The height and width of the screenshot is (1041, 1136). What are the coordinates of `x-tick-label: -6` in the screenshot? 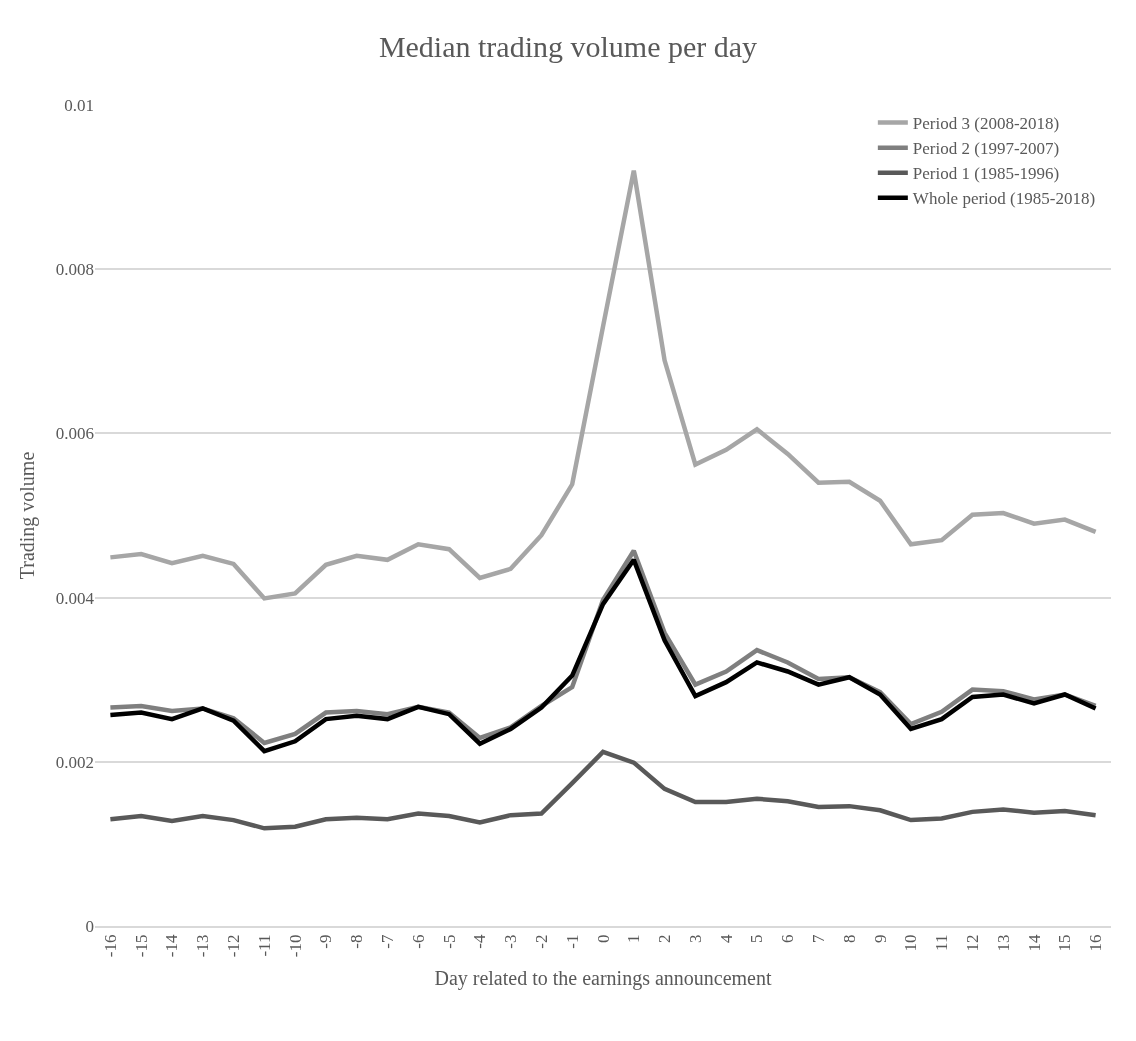 It's located at (418, 941).